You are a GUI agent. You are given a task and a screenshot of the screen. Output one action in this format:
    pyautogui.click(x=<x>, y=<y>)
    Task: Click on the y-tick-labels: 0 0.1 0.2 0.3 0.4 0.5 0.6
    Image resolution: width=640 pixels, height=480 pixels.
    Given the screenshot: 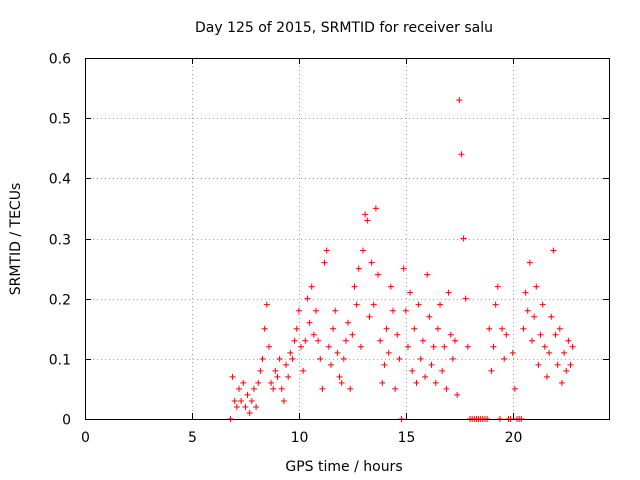 What is the action you would take?
    pyautogui.click(x=60, y=240)
    